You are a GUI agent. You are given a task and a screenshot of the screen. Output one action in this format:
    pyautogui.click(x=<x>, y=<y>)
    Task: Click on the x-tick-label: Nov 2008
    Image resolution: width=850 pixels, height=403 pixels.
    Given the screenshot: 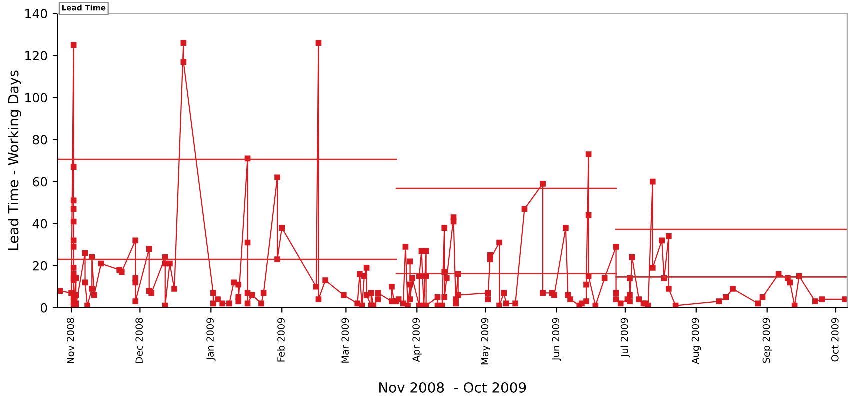 What is the action you would take?
    pyautogui.click(x=70, y=341)
    